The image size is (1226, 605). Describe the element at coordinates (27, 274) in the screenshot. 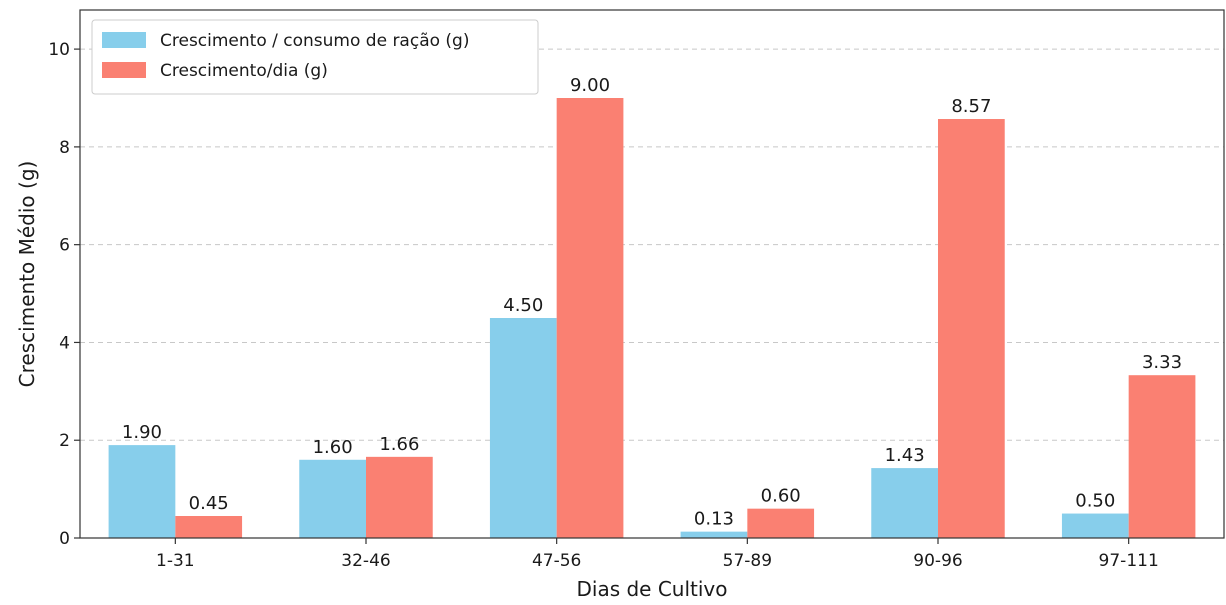

I see `y-axis-title: Crescimento Médio (g)` at that location.